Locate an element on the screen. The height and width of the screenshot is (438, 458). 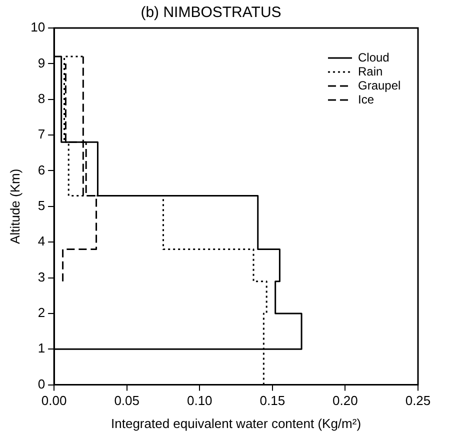
y-tick-label: 0 is located at coordinates (42, 384).